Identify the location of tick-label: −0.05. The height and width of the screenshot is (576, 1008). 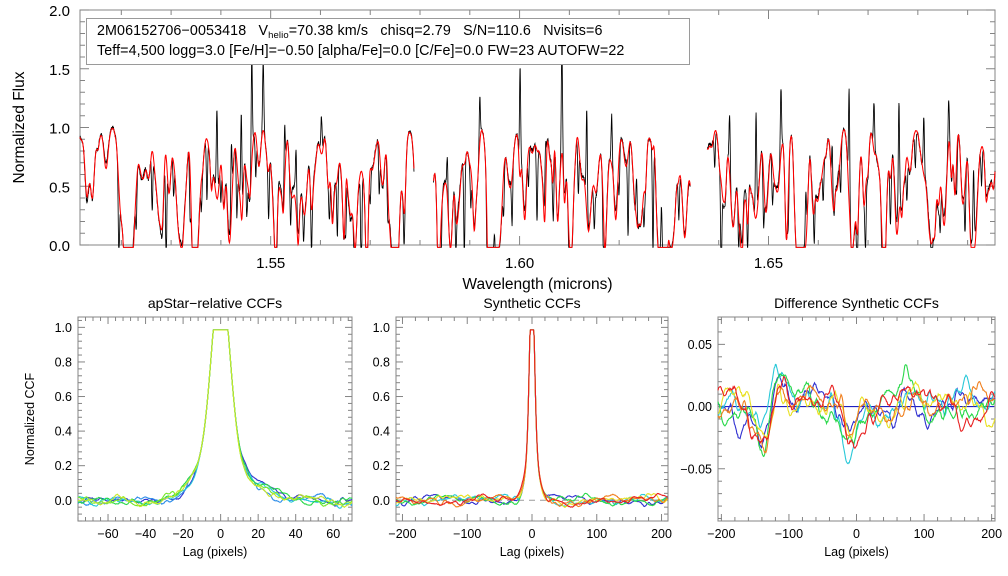
(696, 469).